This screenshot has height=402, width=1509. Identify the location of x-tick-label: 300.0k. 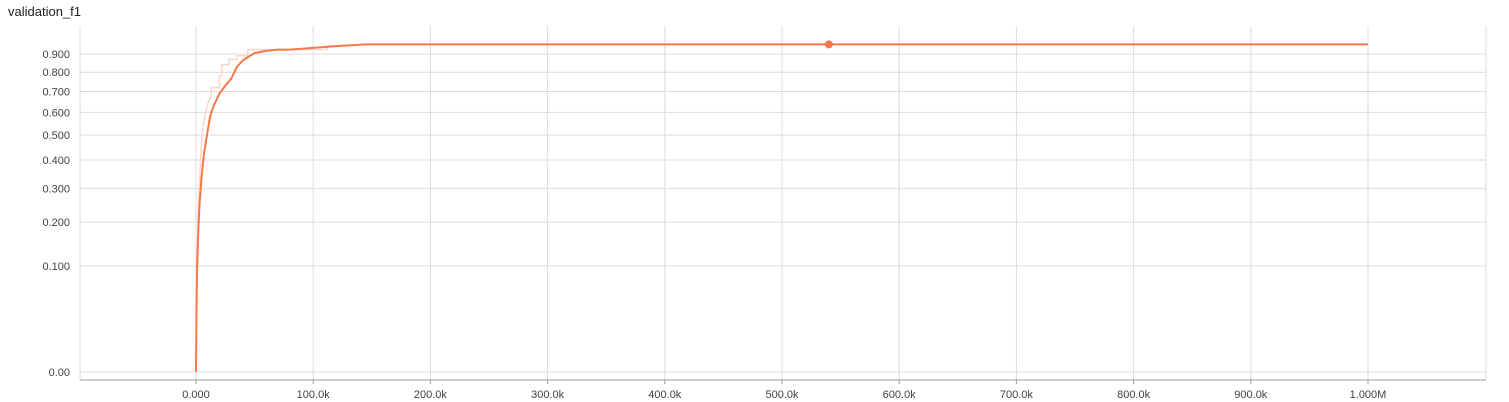
(548, 395).